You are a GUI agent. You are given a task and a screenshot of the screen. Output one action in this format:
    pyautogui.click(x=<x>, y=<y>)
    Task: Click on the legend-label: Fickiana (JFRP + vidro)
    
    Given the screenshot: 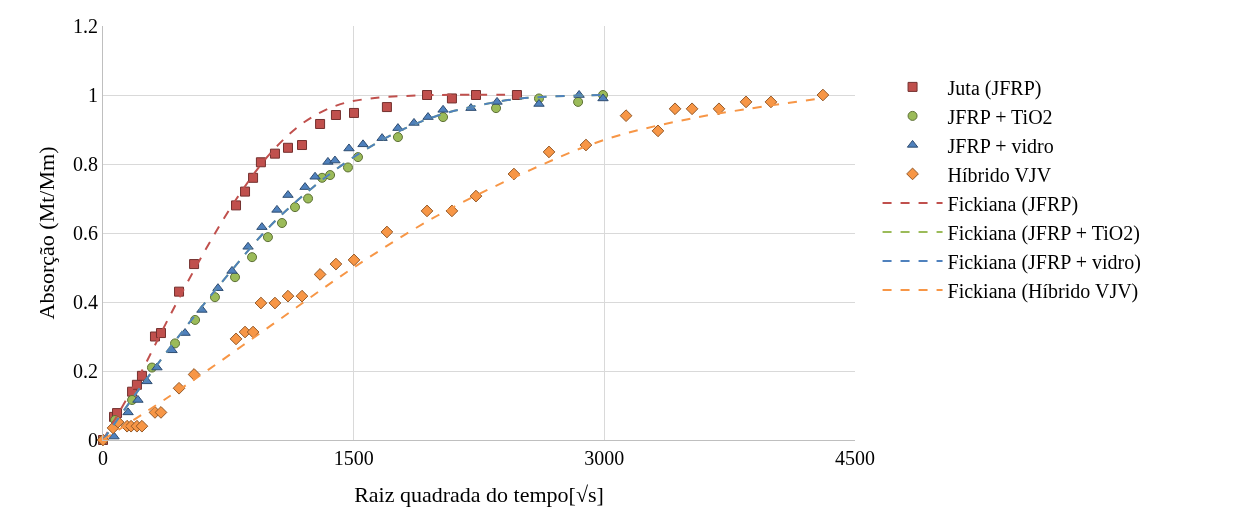 What is the action you would take?
    pyautogui.click(x=1044, y=262)
    